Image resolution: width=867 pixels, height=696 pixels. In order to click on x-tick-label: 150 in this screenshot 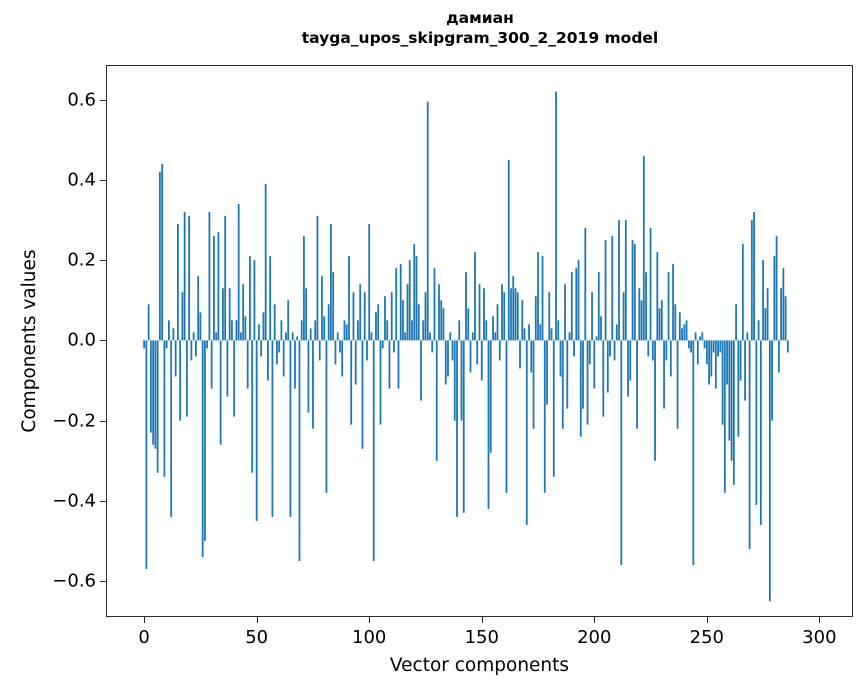, I will do `click(481, 637)`.